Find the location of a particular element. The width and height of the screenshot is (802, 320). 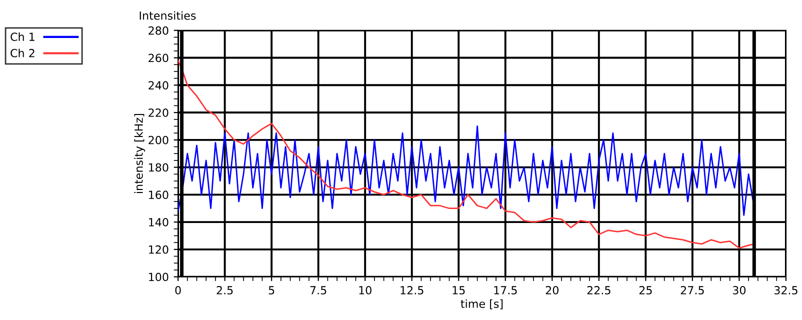

y-tick-label: 260 is located at coordinates (158, 58).